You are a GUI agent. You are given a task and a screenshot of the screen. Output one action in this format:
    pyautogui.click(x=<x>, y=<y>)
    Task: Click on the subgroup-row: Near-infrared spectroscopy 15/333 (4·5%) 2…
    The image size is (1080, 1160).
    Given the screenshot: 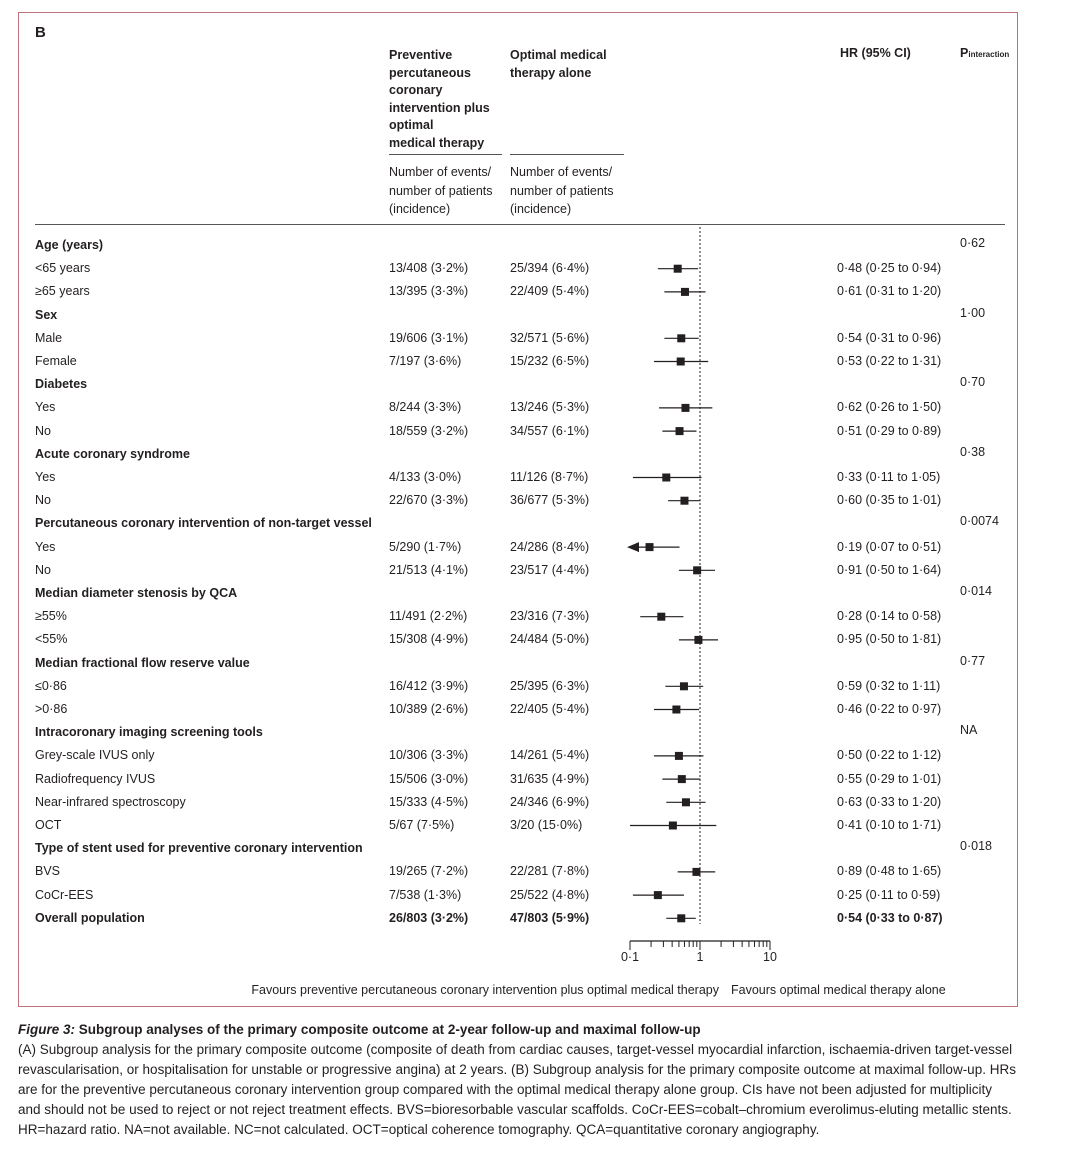 What is the action you would take?
    pyautogui.click(x=557, y=802)
    